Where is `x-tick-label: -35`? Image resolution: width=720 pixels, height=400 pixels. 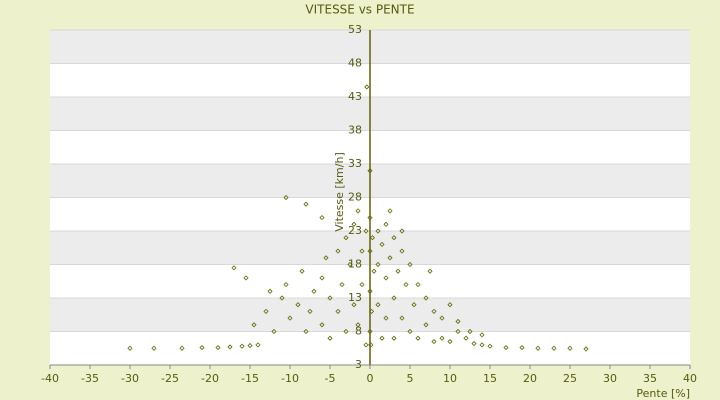 x-tick-label: -35 is located at coordinates (90, 378).